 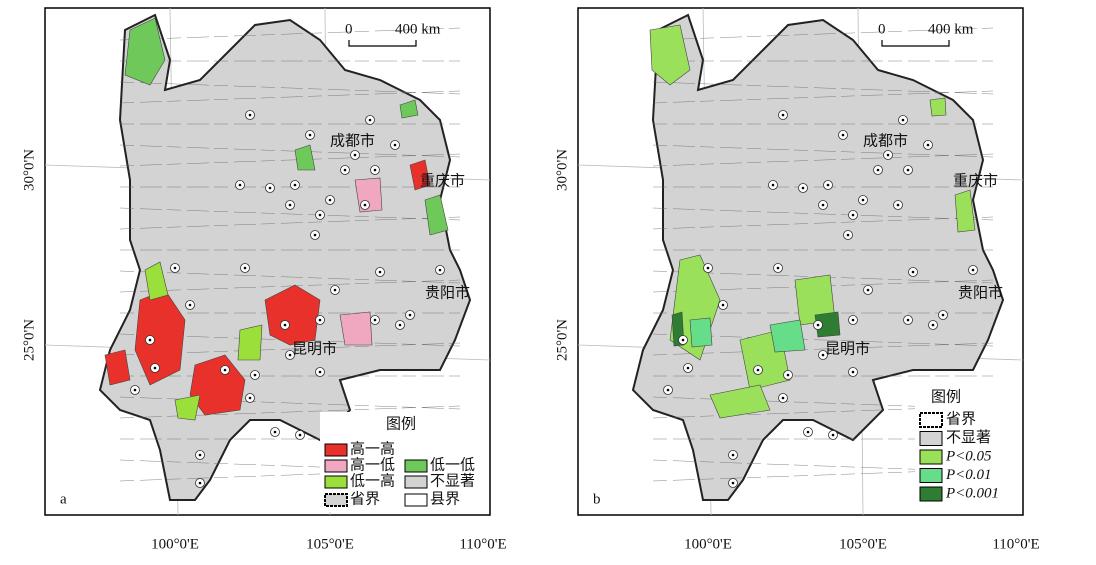 What do you see at coordinates (915, 43) in the screenshot?
I see `scale-bar` at bounding box center [915, 43].